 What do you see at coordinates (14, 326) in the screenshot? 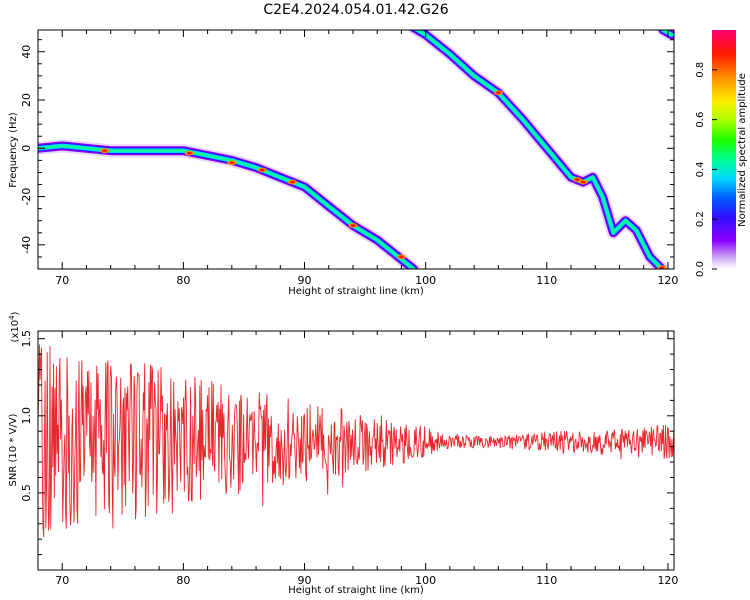
I see `snr-y-multiplier: (x104)` at bounding box center [14, 326].